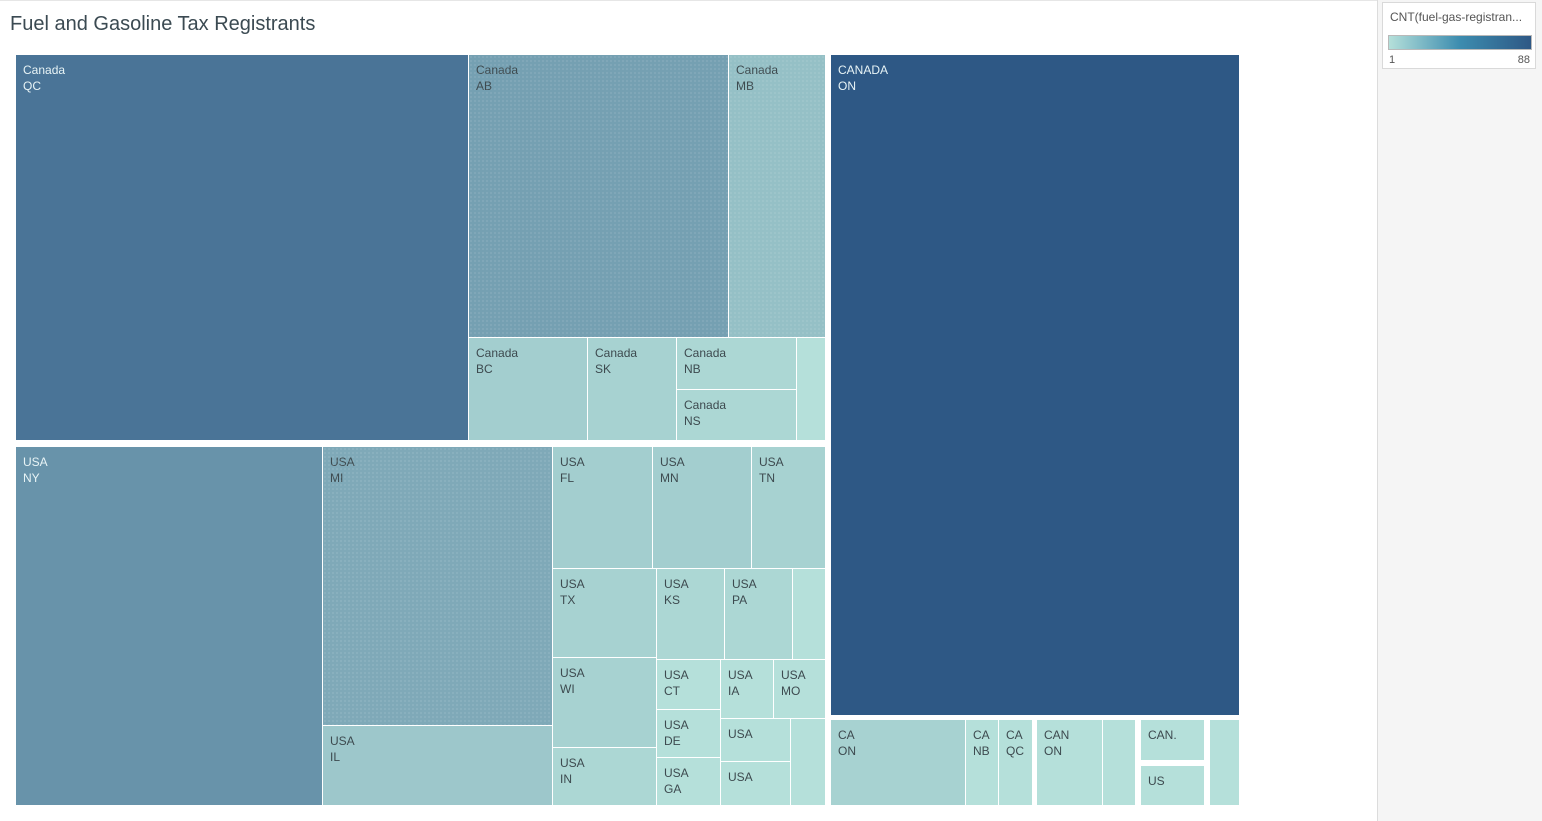  Describe the element at coordinates (673, 789) in the screenshot. I see `tile-region-label: GA` at that location.